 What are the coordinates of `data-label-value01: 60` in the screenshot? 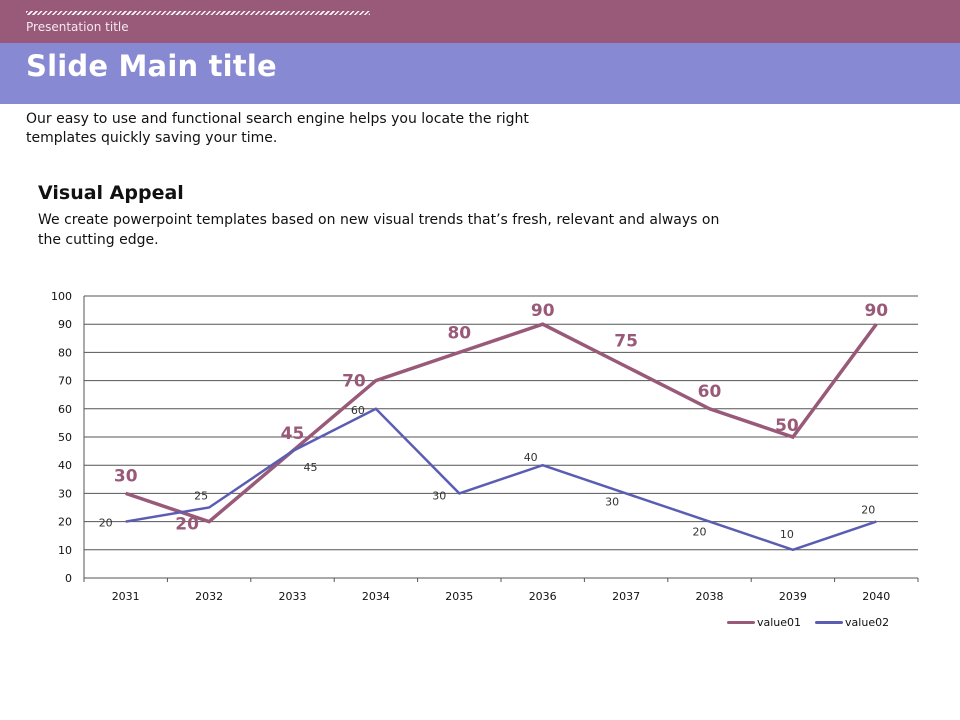 It's located at (710, 392).